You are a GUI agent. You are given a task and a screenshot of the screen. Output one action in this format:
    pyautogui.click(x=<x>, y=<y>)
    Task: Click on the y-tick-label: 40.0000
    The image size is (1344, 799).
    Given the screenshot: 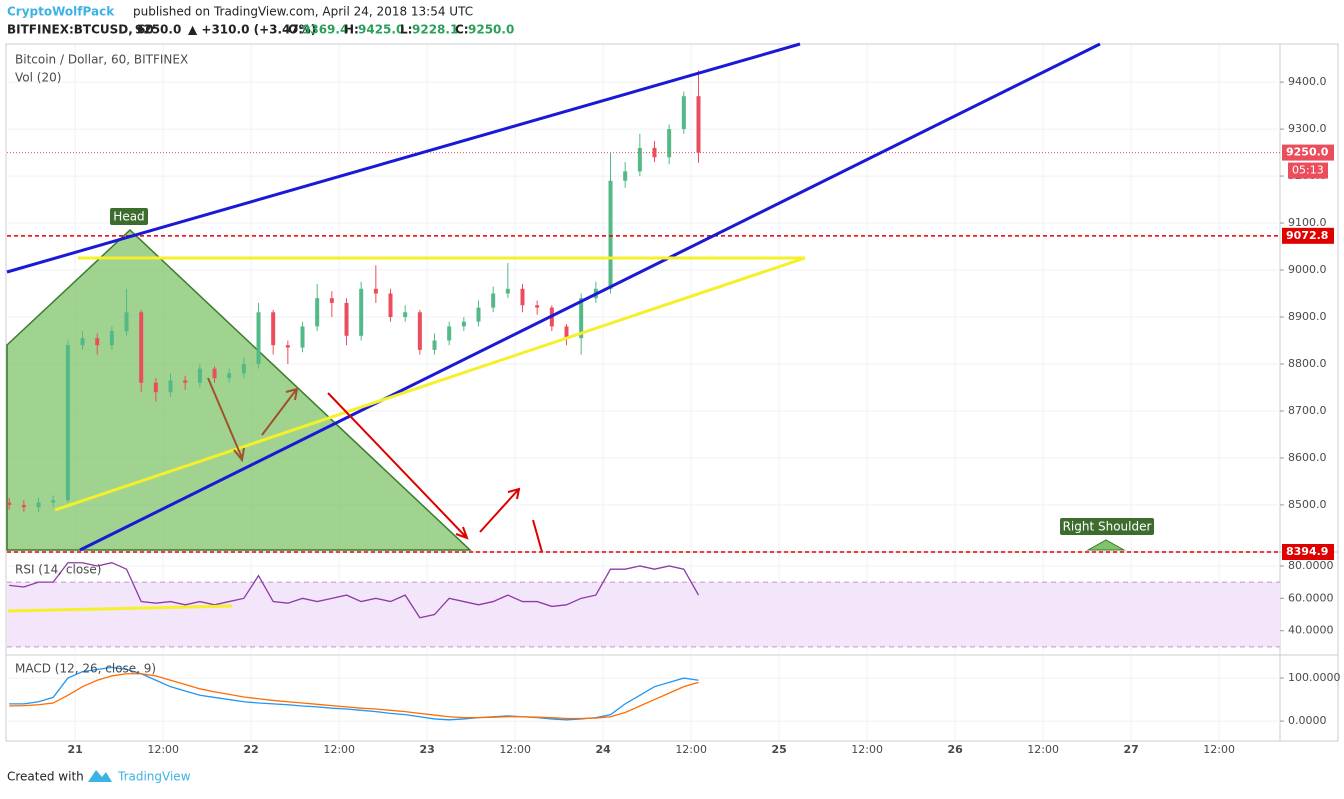 What is the action you would take?
    pyautogui.click(x=1311, y=630)
    